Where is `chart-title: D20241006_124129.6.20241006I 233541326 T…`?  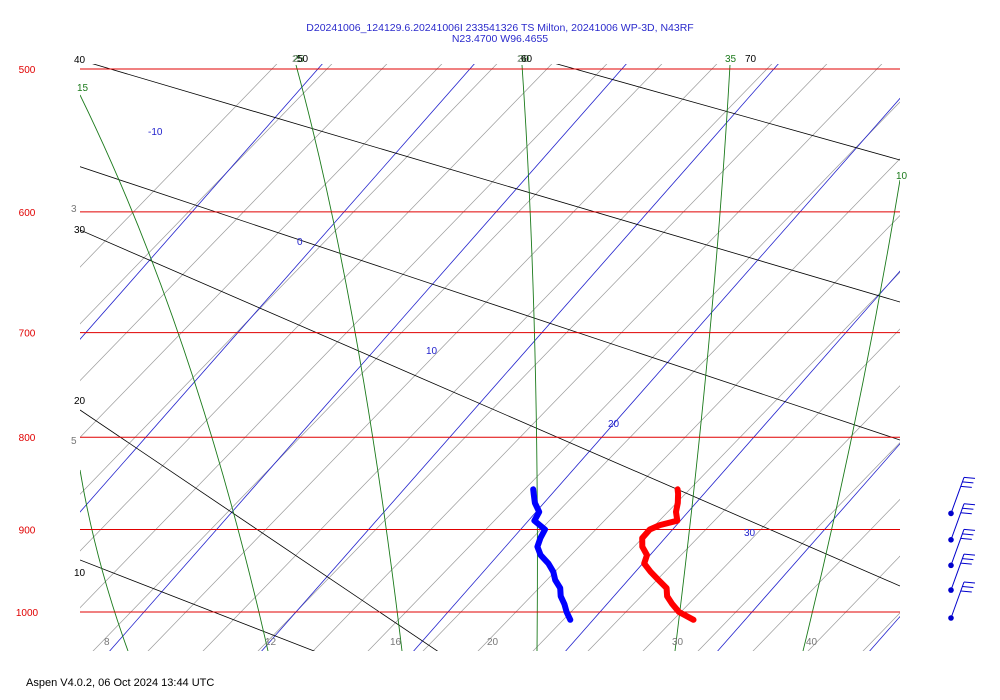
chart-title: D20241006_124129.6.20241006I 233541326 T… is located at coordinates (500, 34).